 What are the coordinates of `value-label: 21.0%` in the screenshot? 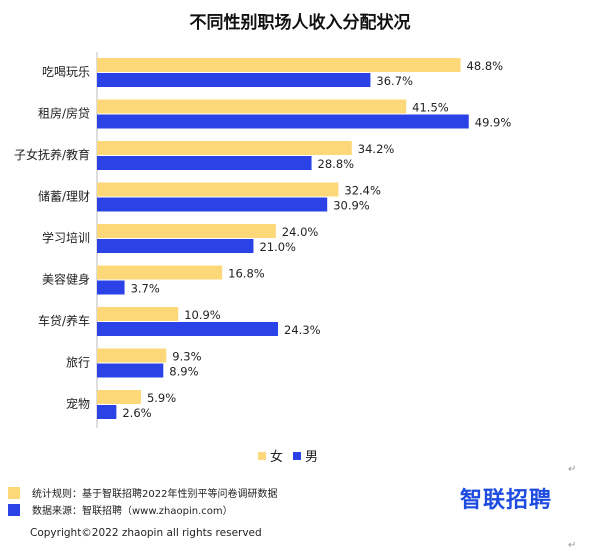 It's located at (277, 247).